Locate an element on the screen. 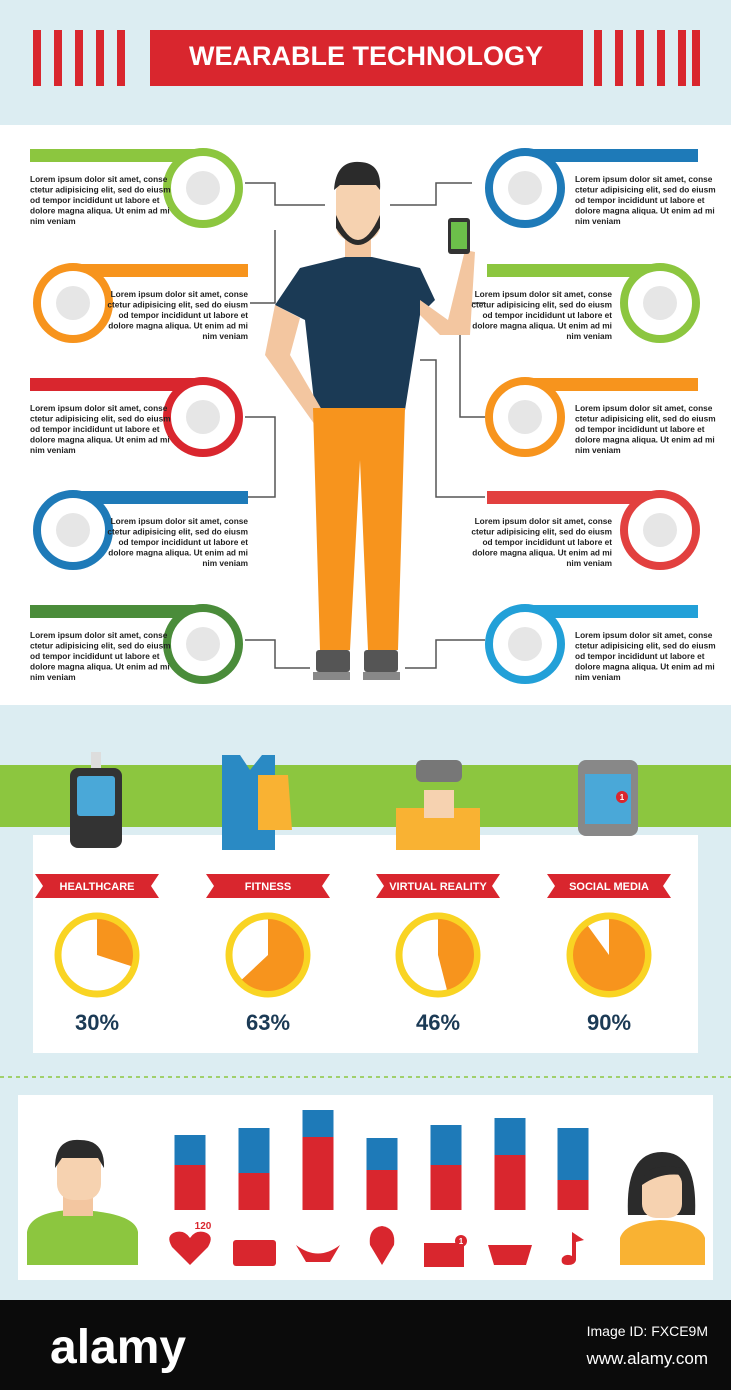 This screenshot has height=1395, width=731. category-label: VIRTUAL REALITY is located at coordinates (438, 887).